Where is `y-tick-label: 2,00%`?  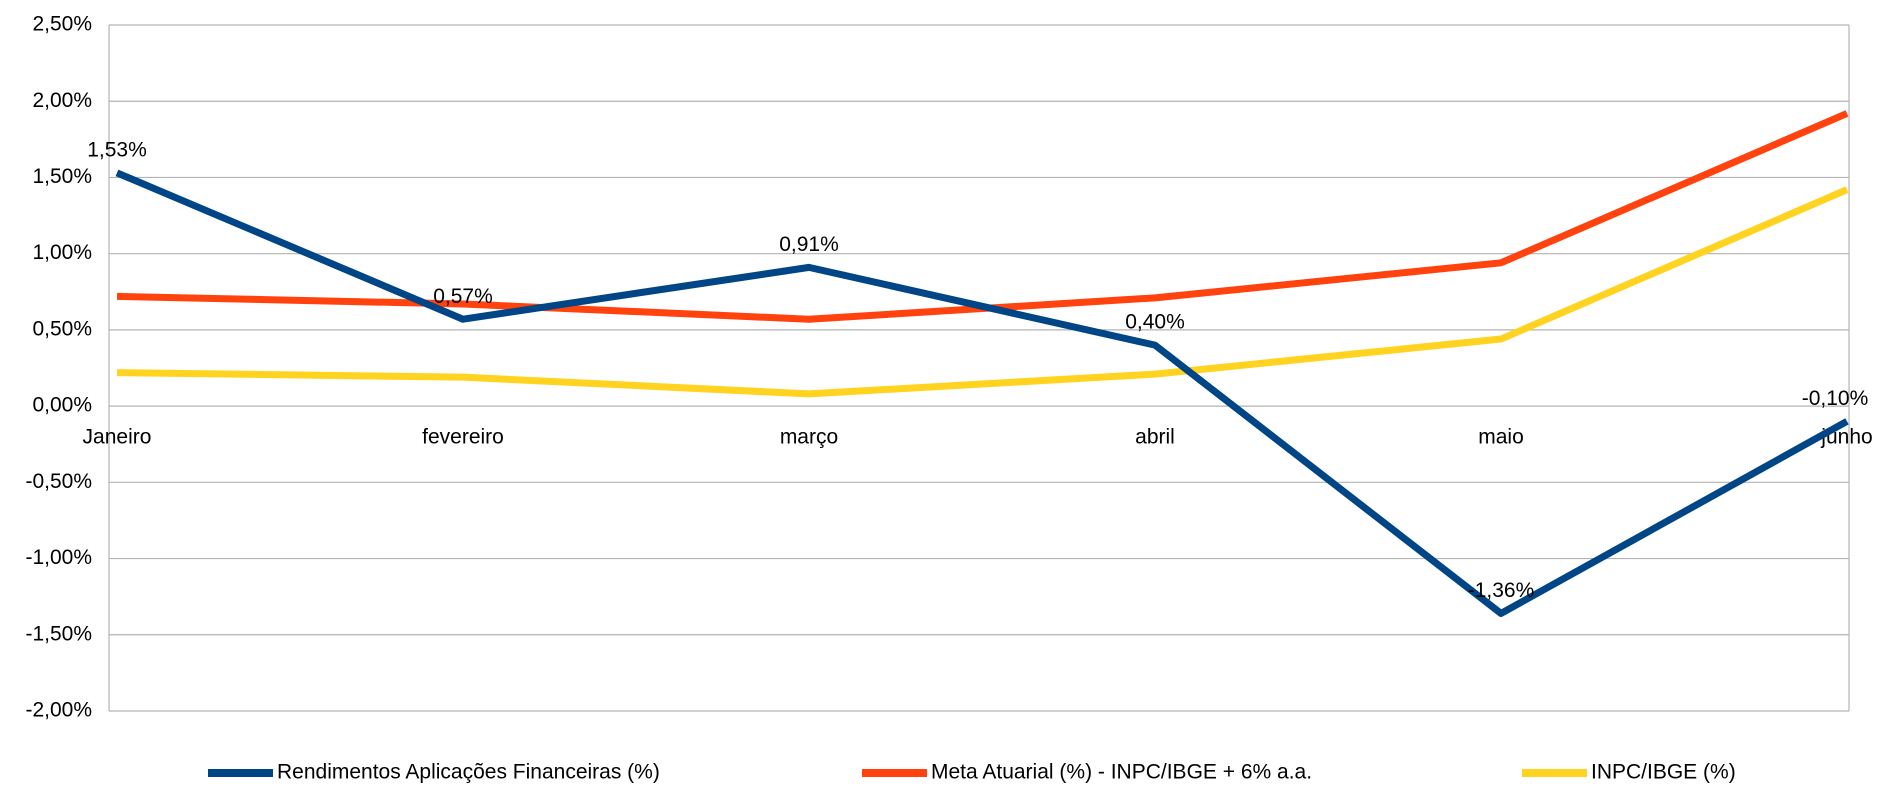 y-tick-label: 2,00% is located at coordinates (62, 100).